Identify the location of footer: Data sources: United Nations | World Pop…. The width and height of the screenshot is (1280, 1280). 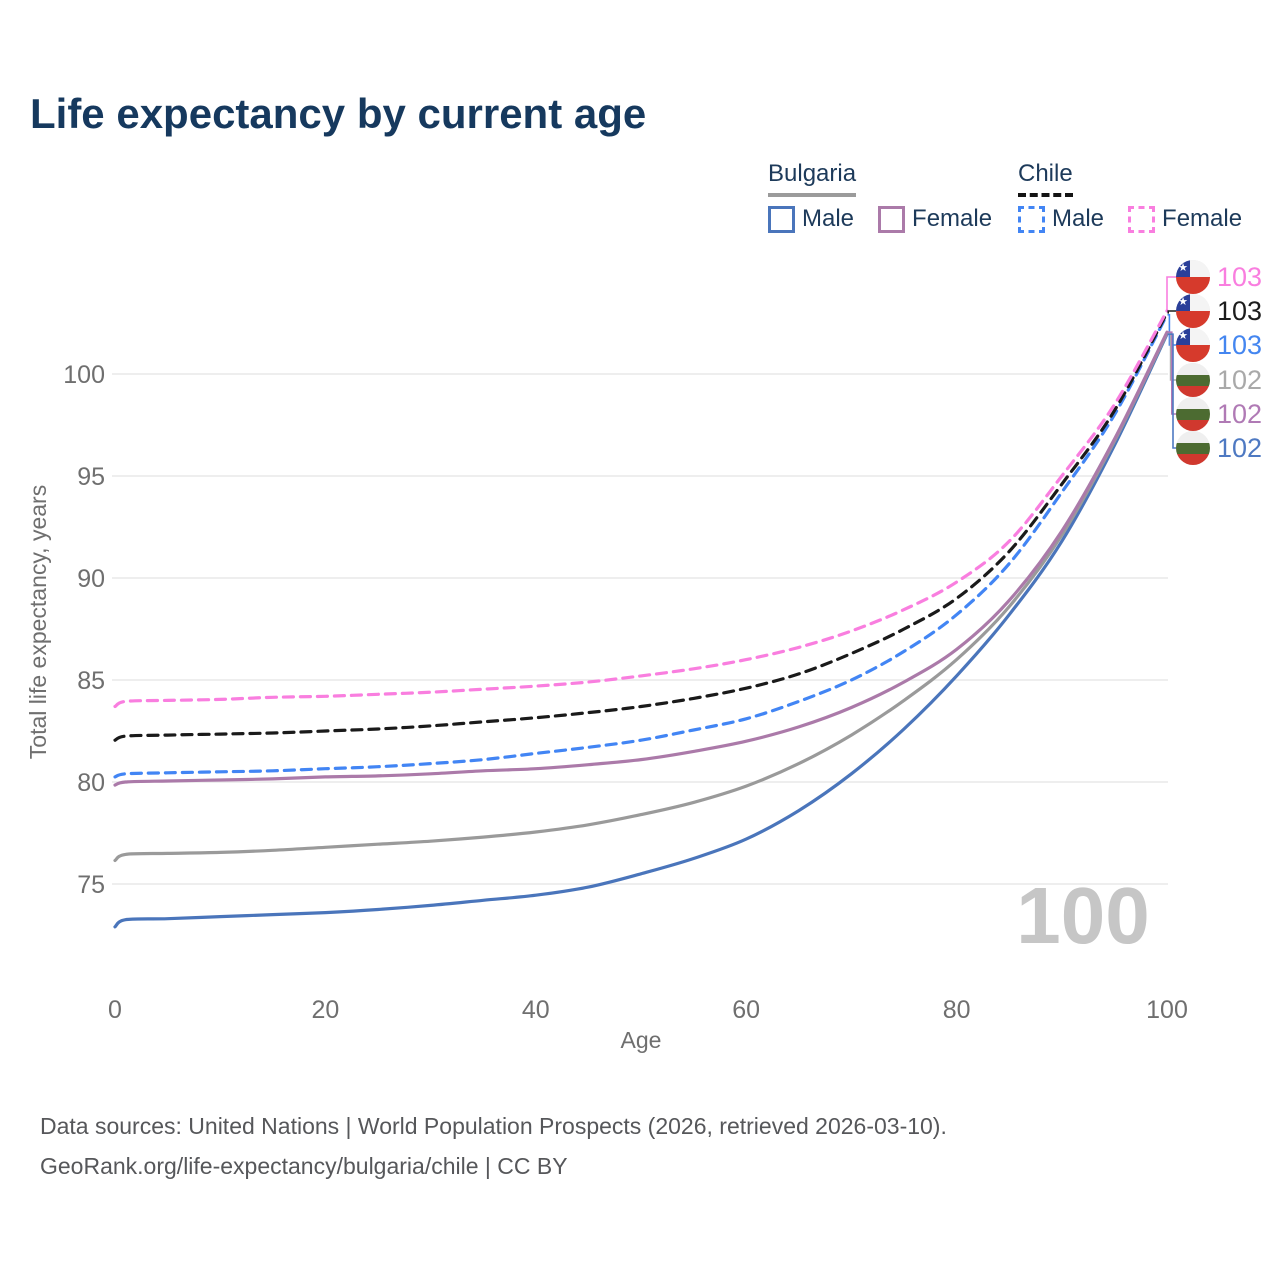
(493, 1146).